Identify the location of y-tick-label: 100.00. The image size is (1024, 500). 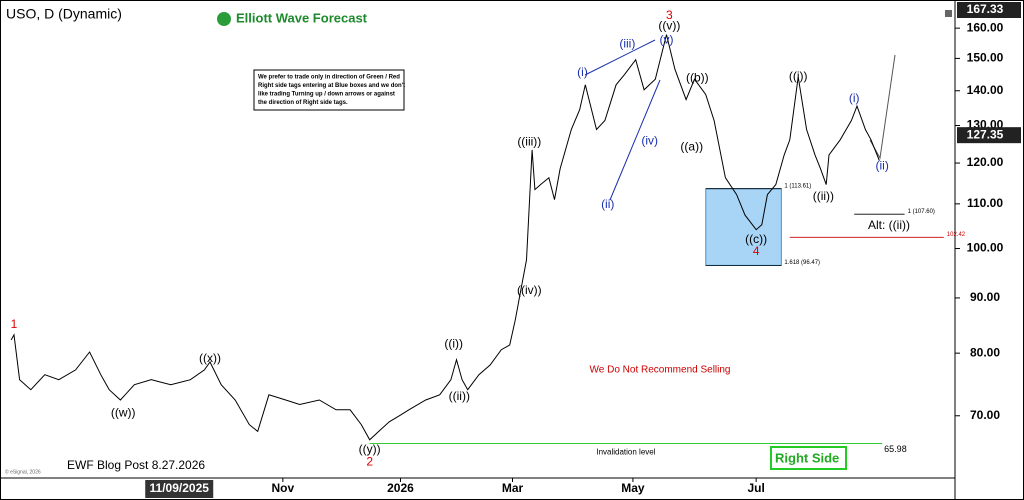
(985, 248).